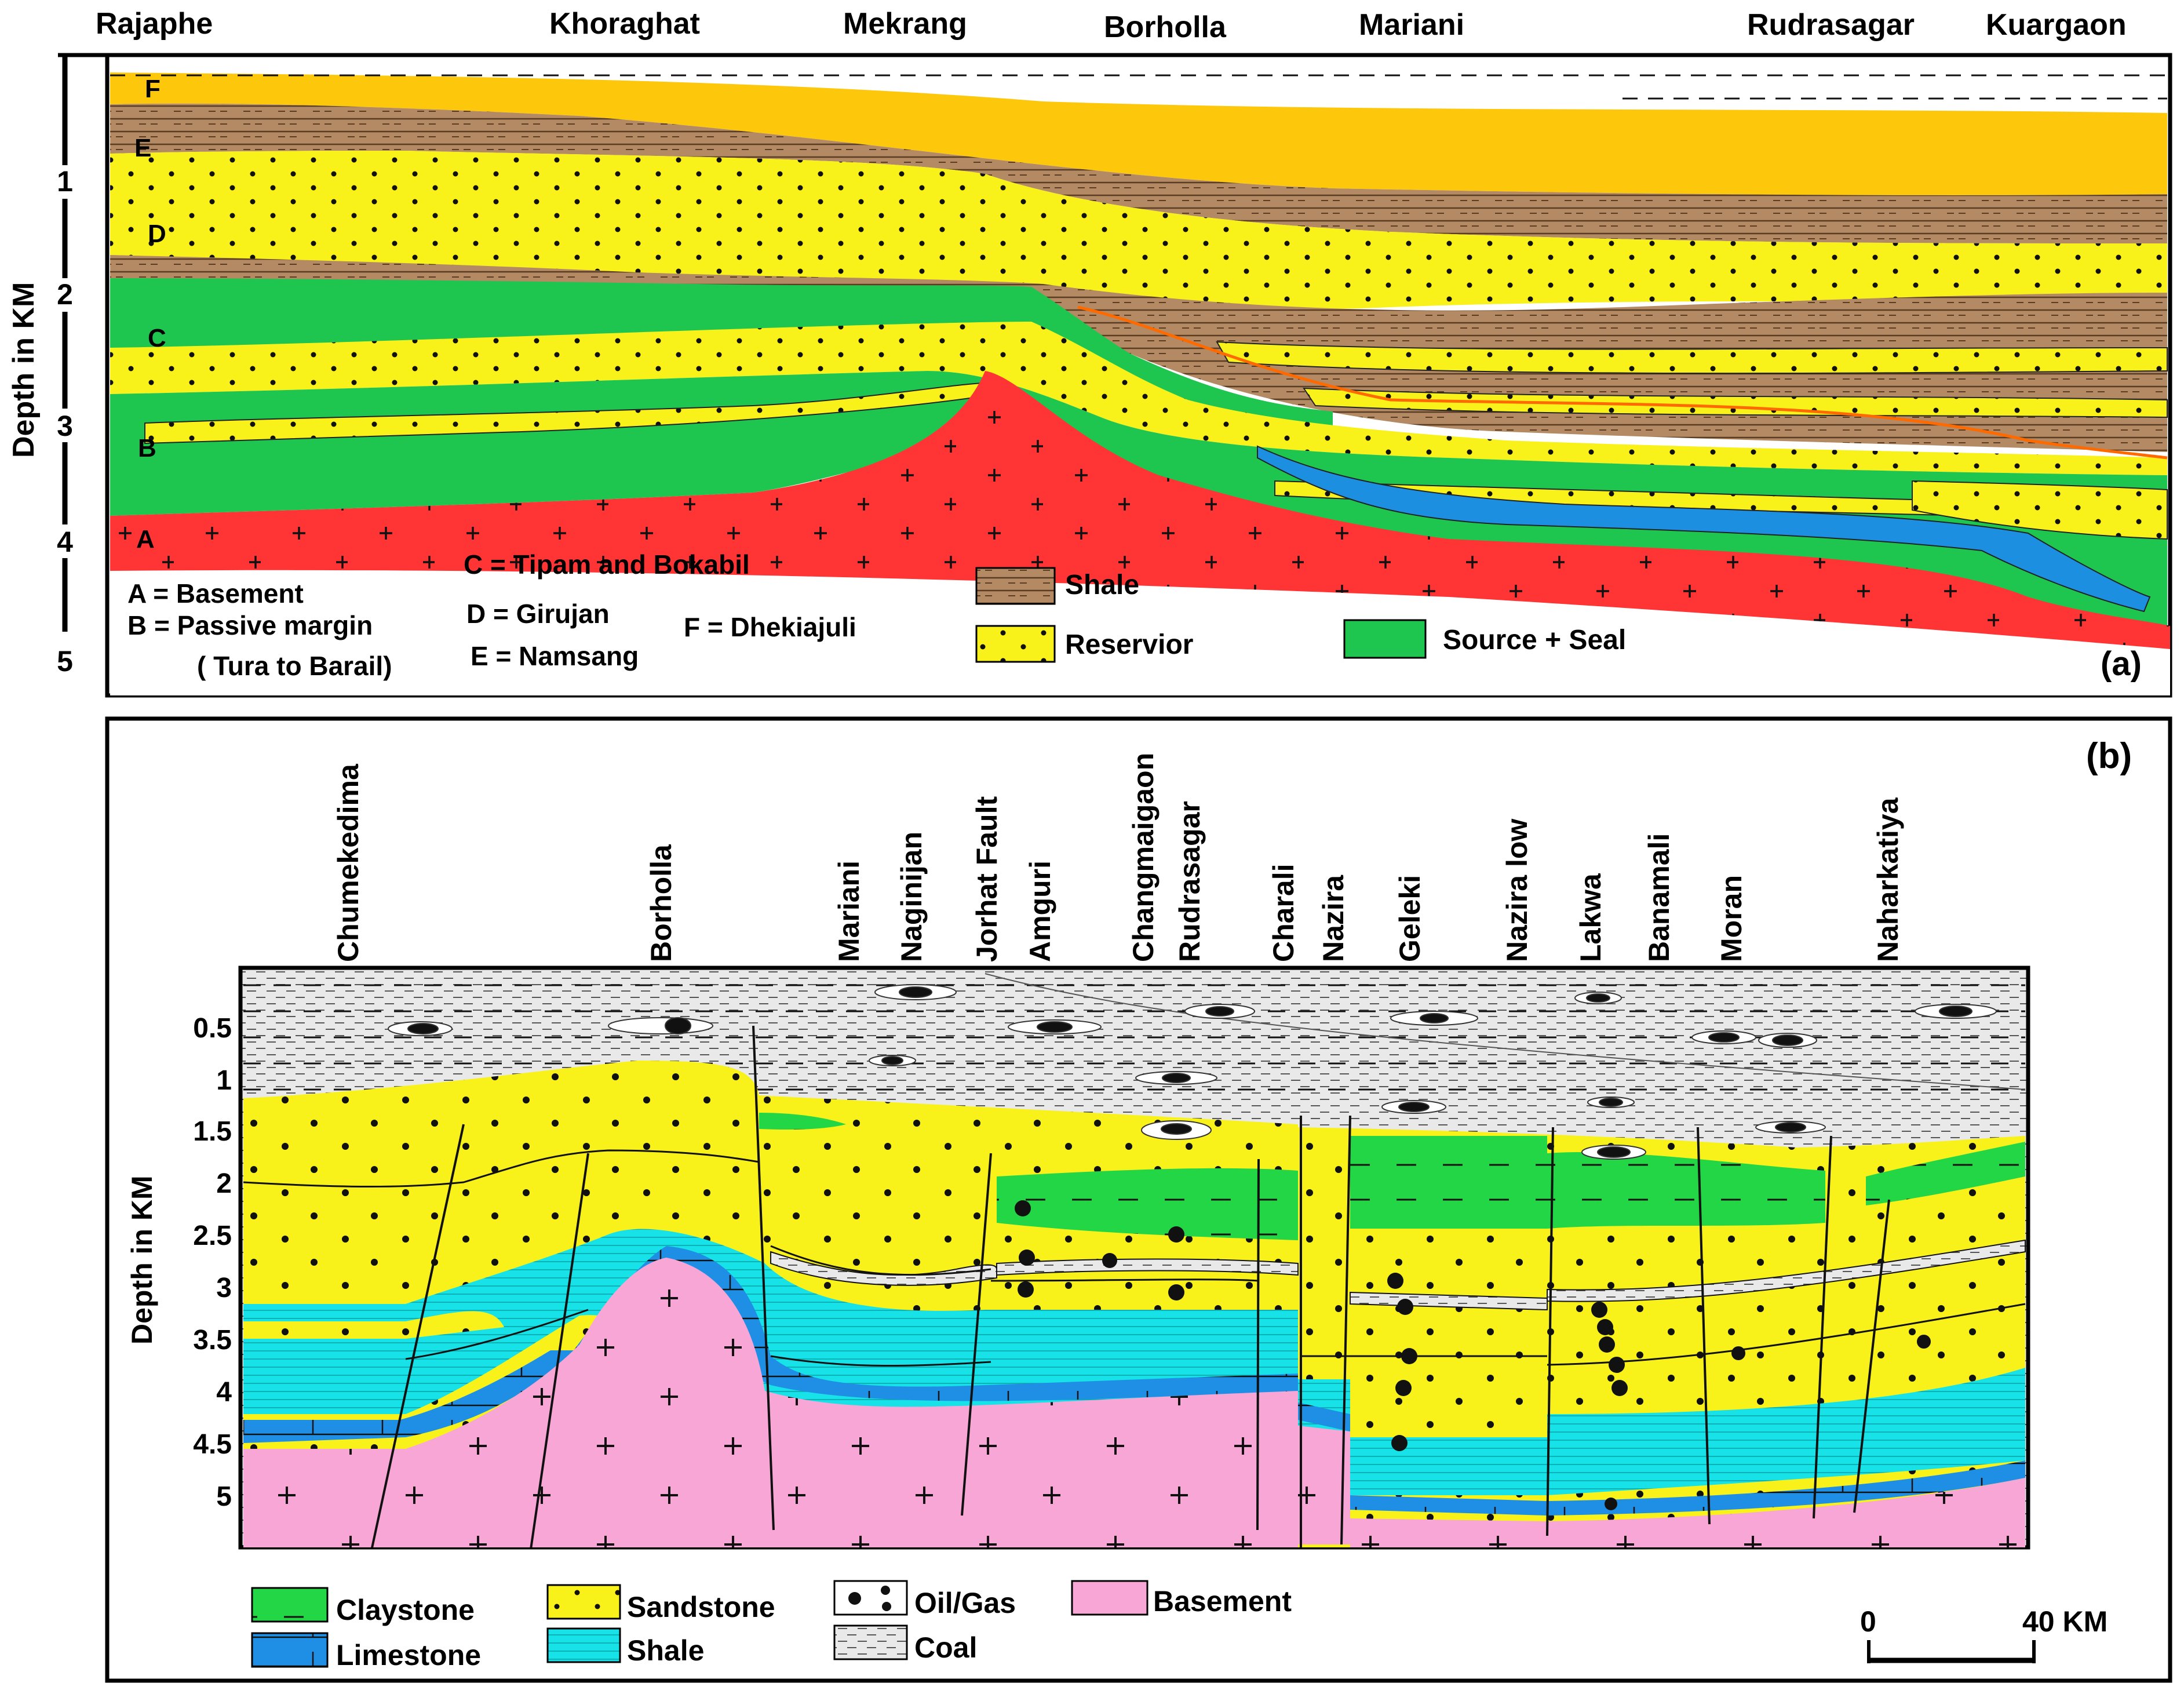 The width and height of the screenshot is (2184, 1694). Describe the element at coordinates (1732, 919) in the screenshot. I see `loc-b-moran: Moran` at that location.